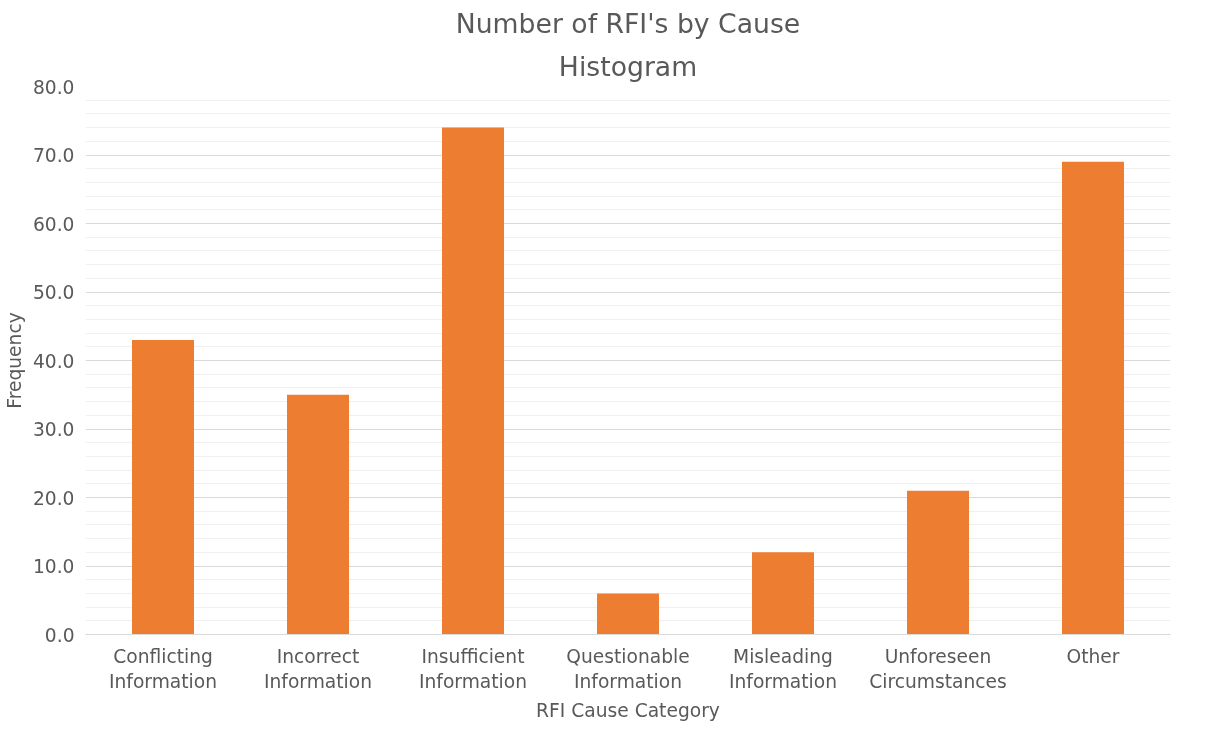 This screenshot has height=733, width=1205. Describe the element at coordinates (53, 155) in the screenshot. I see `y-tick-label: 70.0` at that location.